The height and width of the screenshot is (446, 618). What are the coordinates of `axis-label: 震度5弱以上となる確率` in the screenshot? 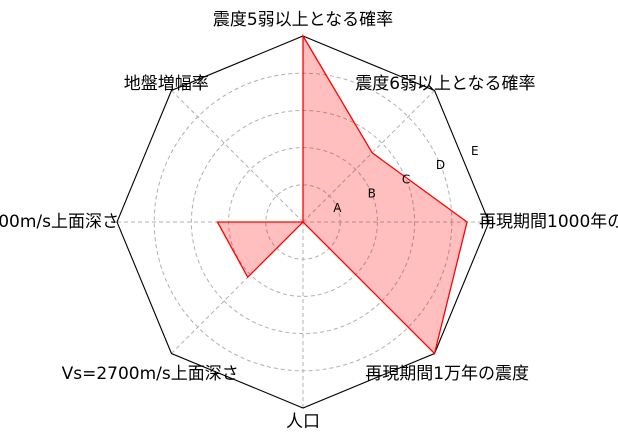 It's located at (303, 20).